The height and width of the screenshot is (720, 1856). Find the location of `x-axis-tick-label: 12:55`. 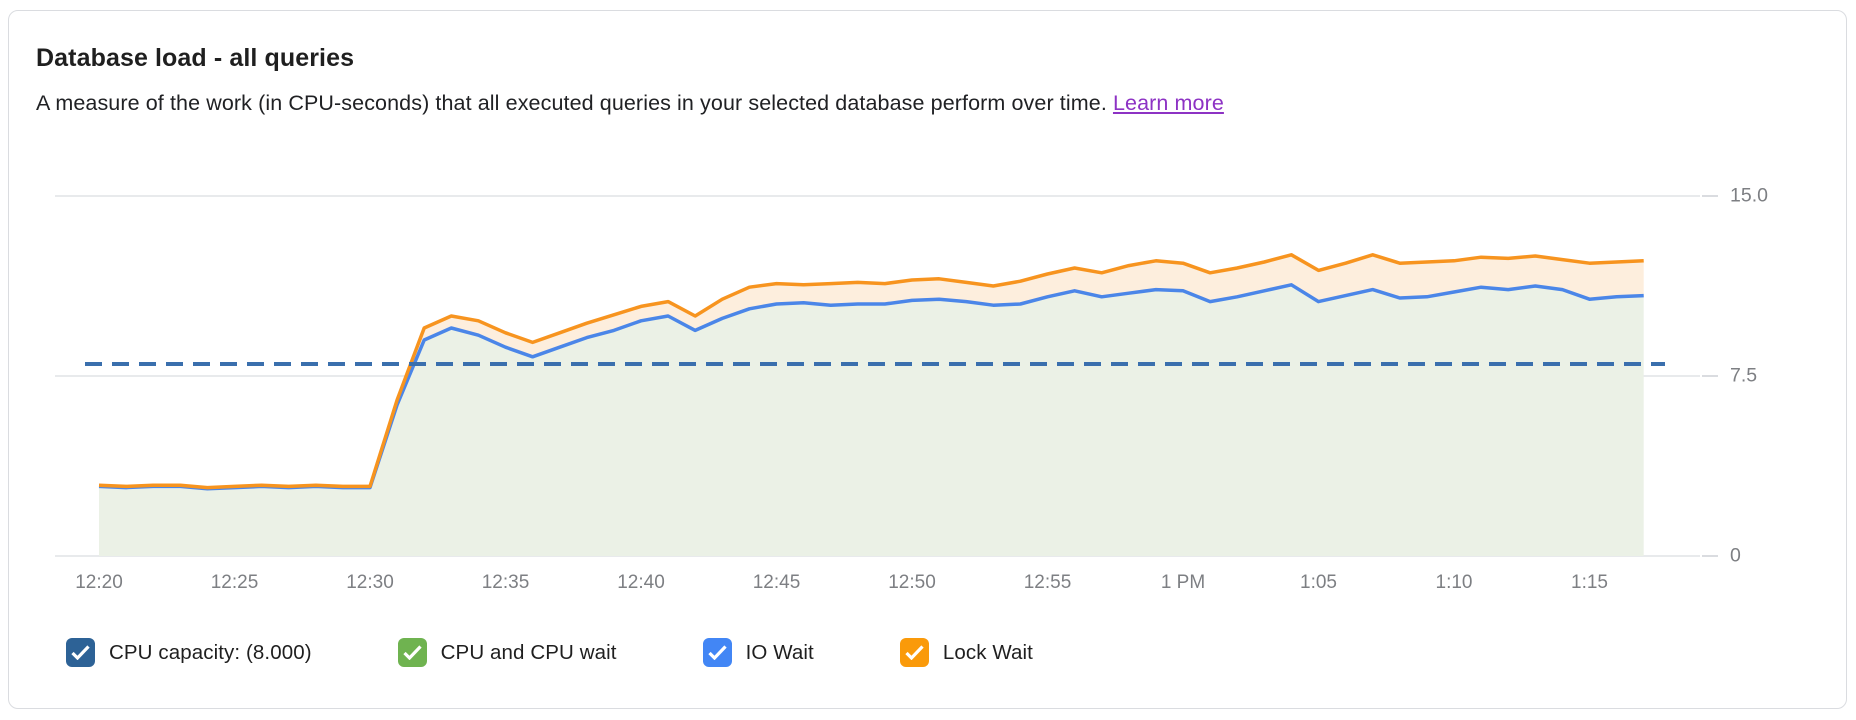

x-axis-tick-label: 12:55 is located at coordinates (1047, 582).